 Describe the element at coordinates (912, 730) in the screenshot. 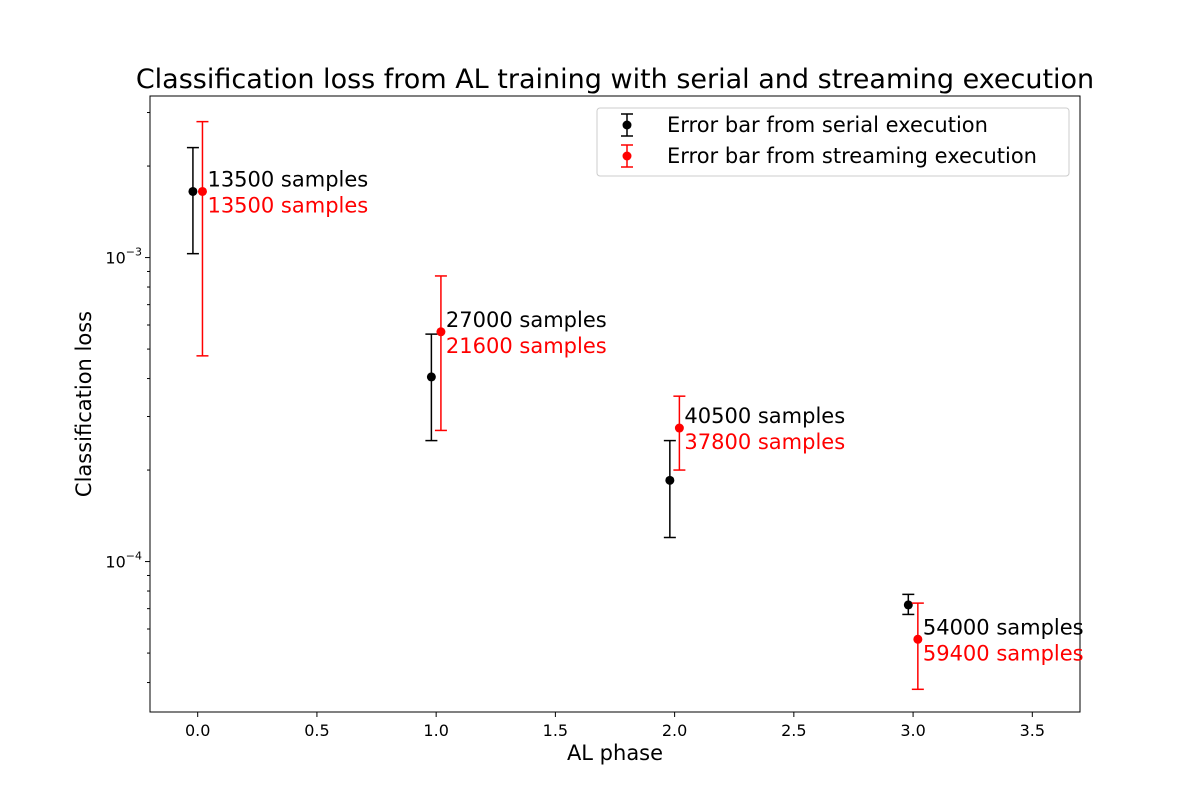

I see `x-tick-label: 3.0` at that location.